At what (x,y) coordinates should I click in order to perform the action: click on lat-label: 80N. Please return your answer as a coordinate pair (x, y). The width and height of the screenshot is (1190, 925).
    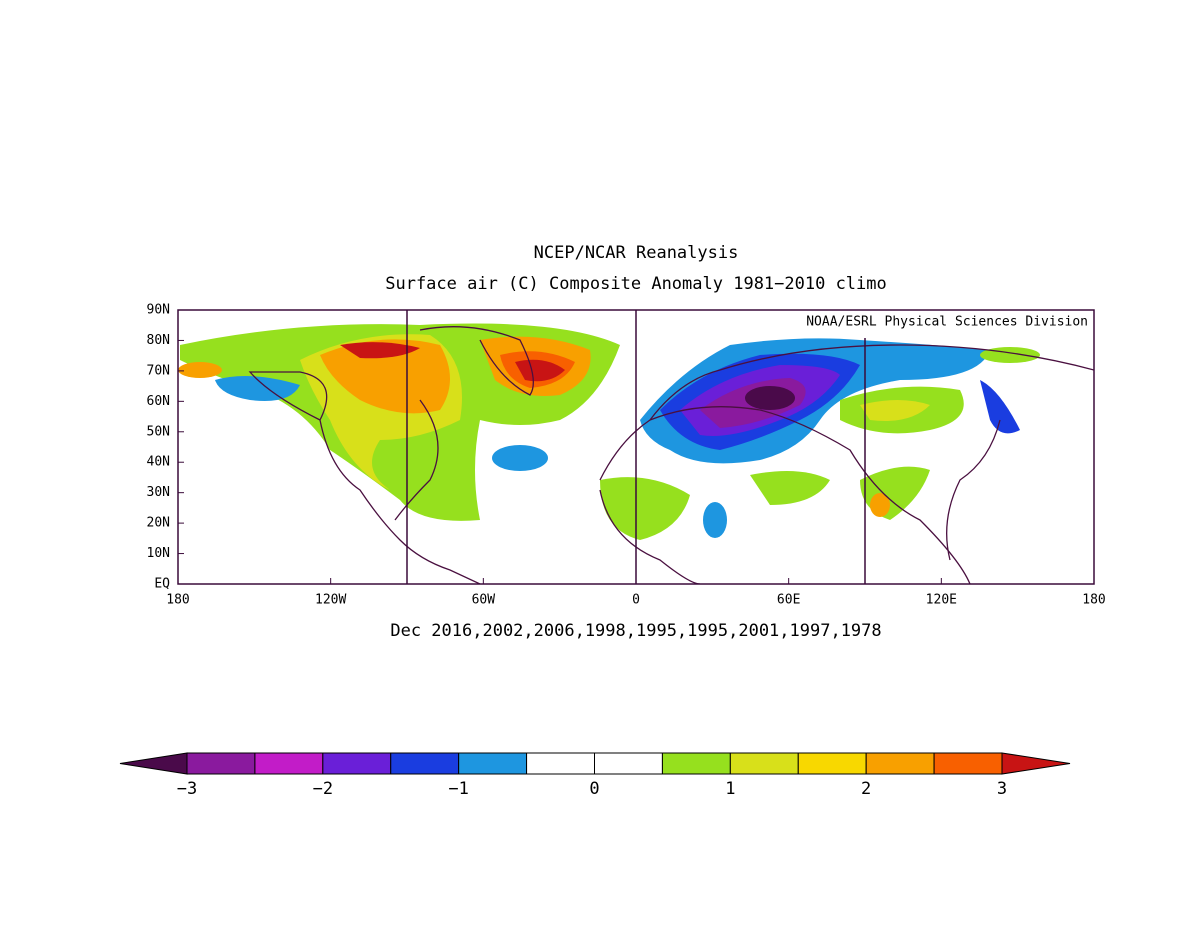
    Looking at the image, I should click on (158, 340).